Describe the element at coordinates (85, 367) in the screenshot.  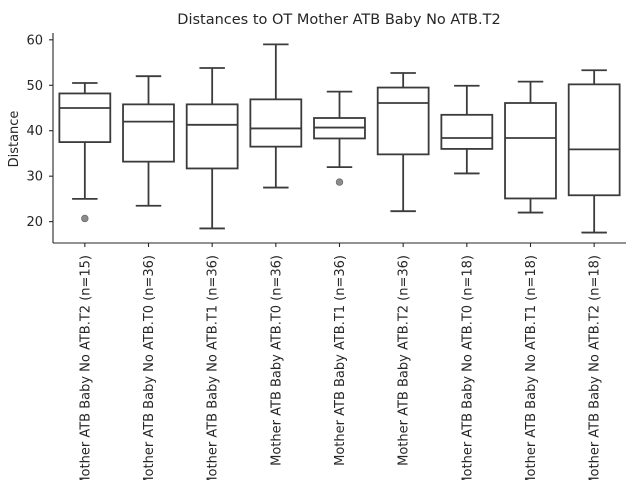
I see `x-tick-label: Mother ATB Baby No ATB.T2 (n=15)` at that location.